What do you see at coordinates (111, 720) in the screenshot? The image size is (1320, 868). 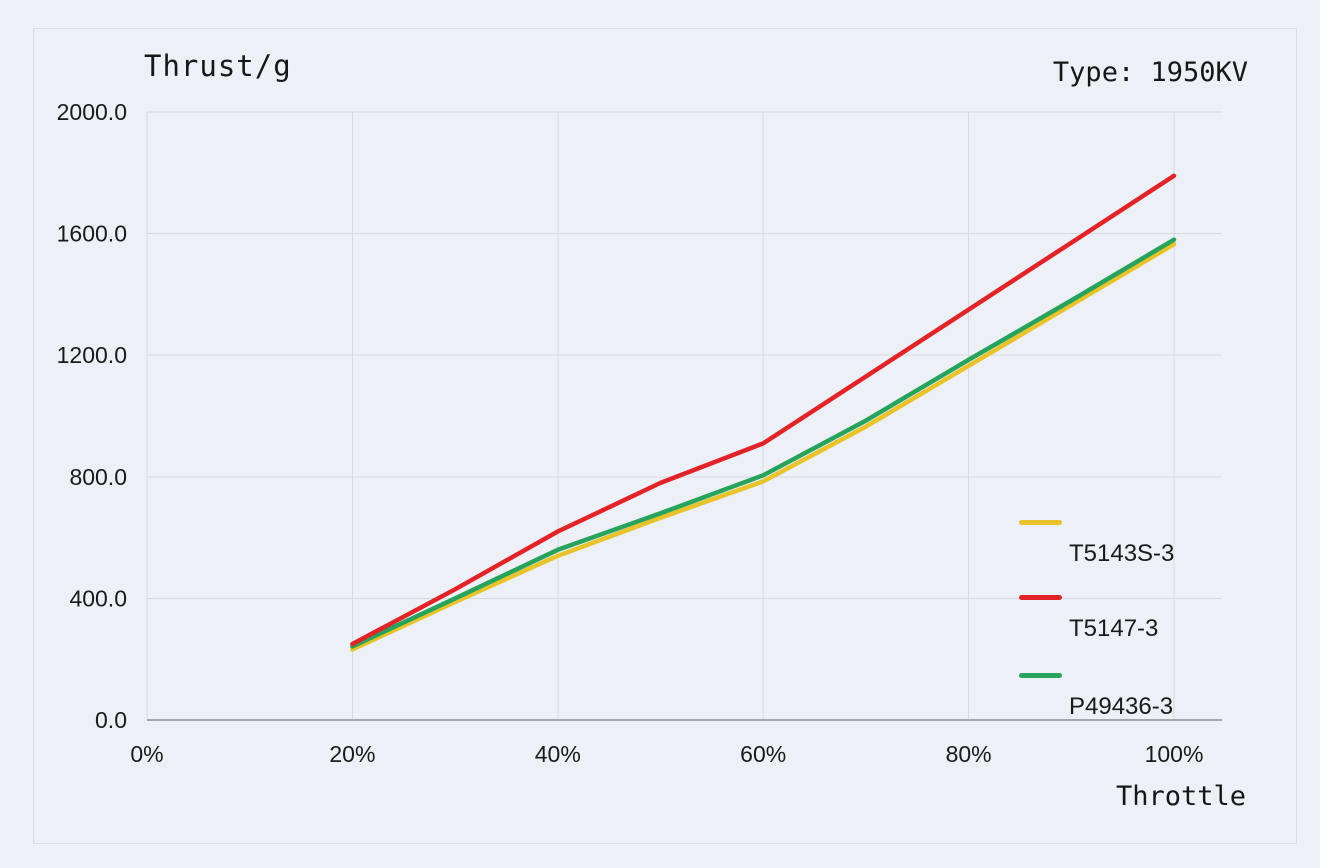 I see `y-tick-label: 0.0` at bounding box center [111, 720].